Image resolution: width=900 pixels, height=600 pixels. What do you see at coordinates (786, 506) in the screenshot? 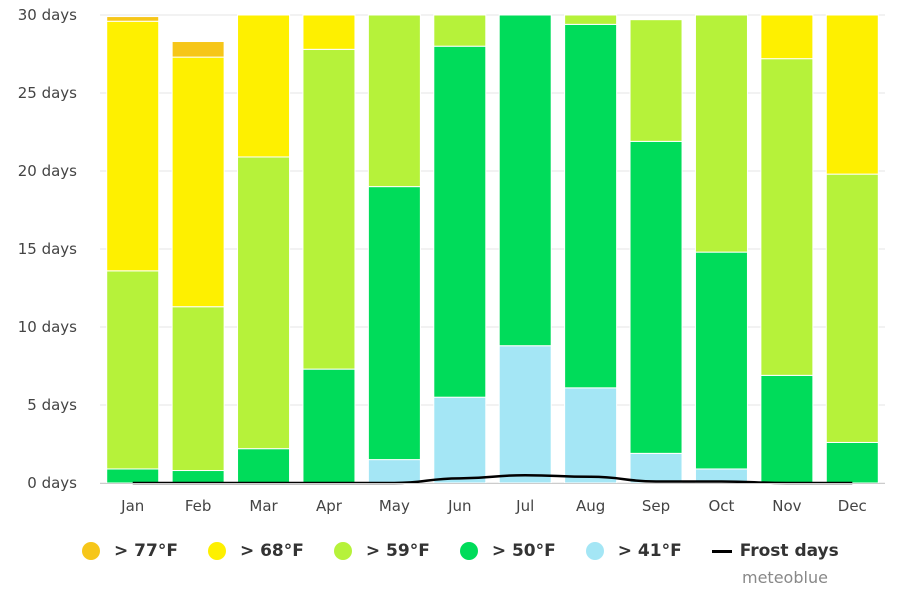
I see `x-tick-label: Nov` at bounding box center [786, 506].